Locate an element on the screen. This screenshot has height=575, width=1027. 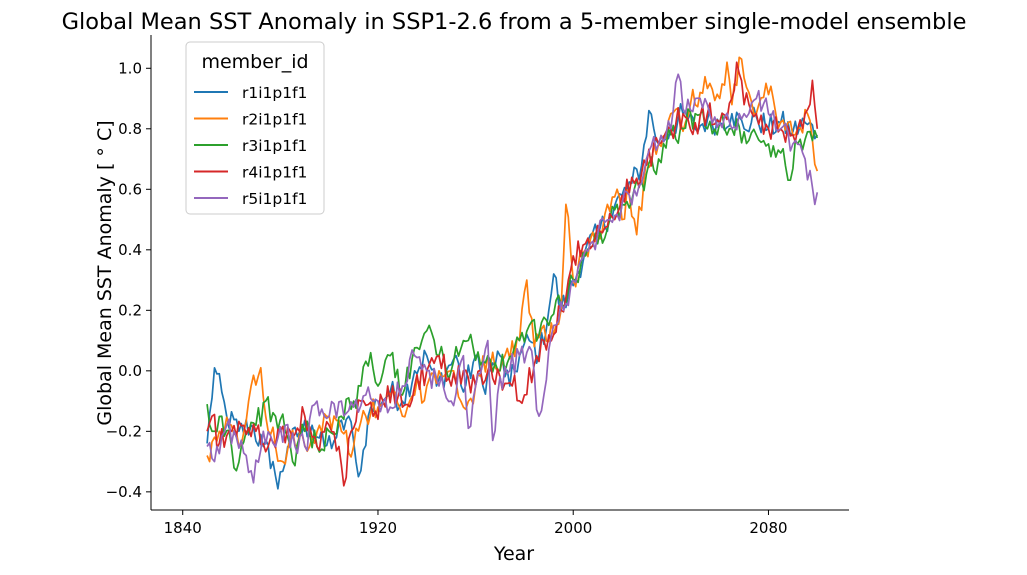
y-tick-label: 0.6 is located at coordinates (130, 189).